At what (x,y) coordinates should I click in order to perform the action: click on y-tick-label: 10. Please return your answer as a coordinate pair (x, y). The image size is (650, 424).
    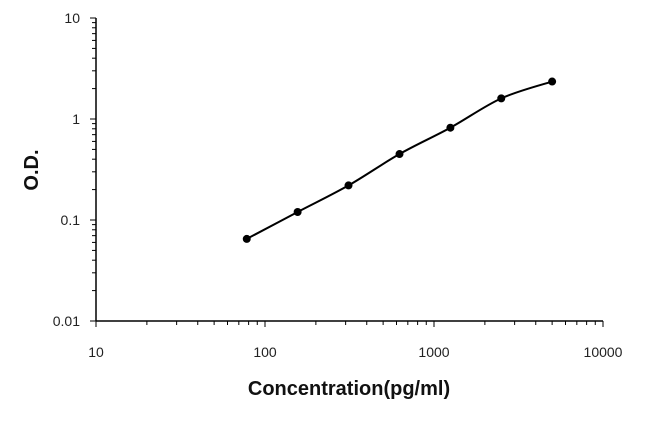
    Looking at the image, I should click on (72, 18).